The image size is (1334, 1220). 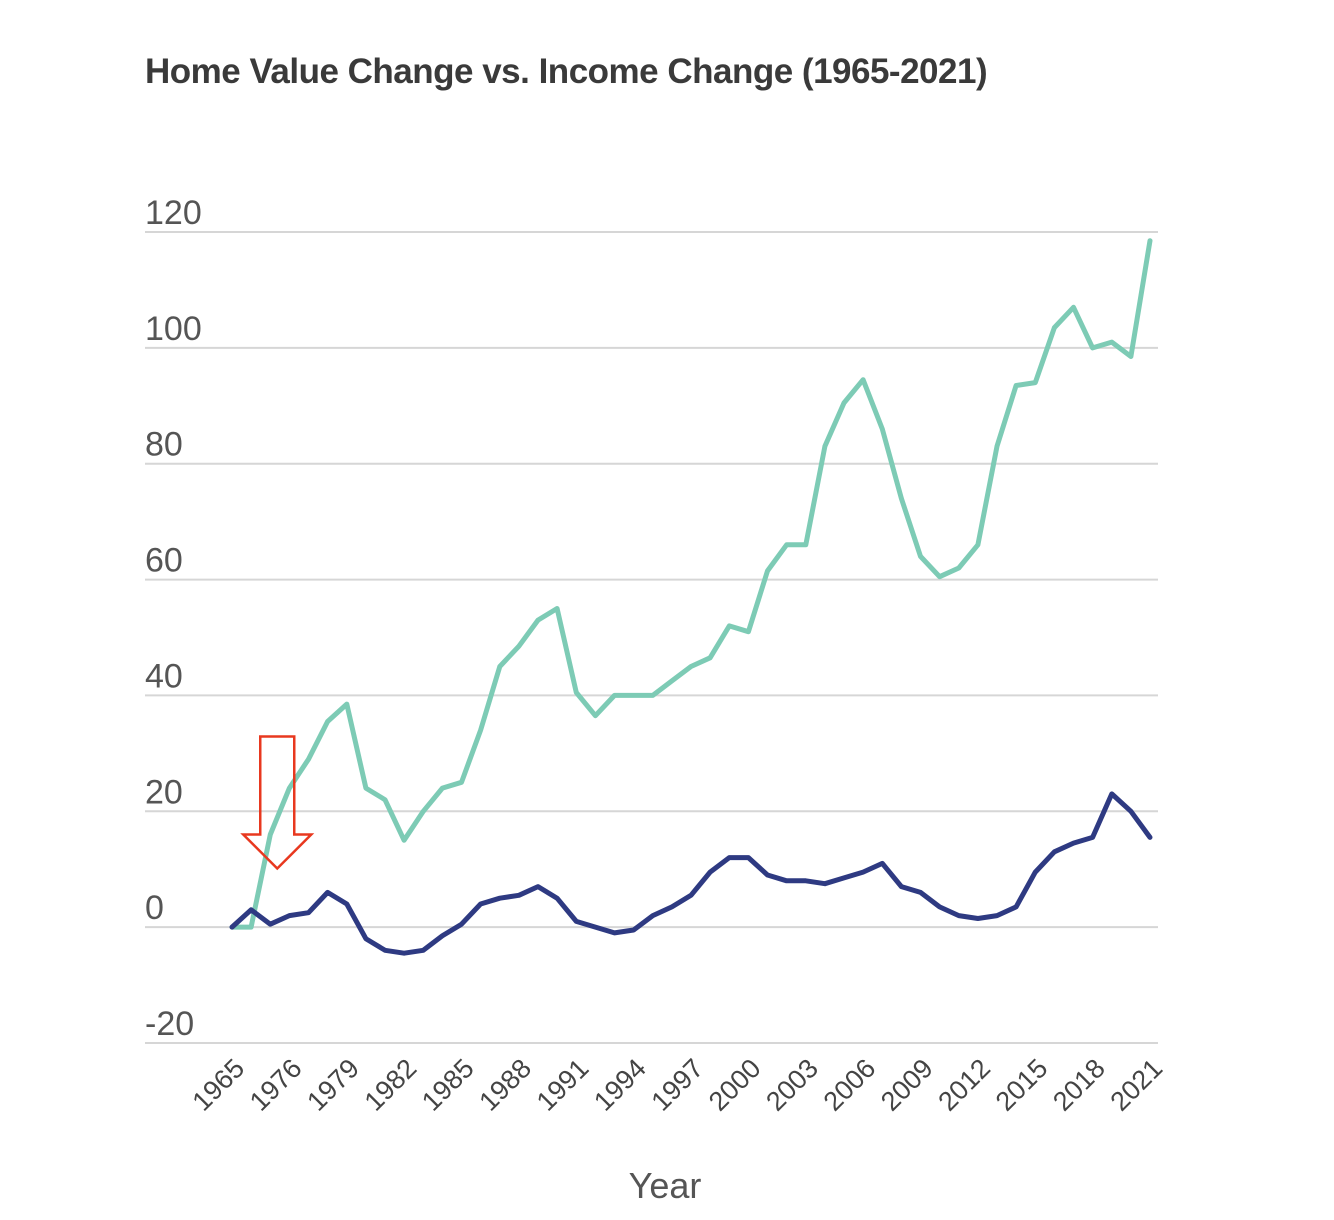 What do you see at coordinates (164, 561) in the screenshot?
I see `y-tick-label: 60` at bounding box center [164, 561].